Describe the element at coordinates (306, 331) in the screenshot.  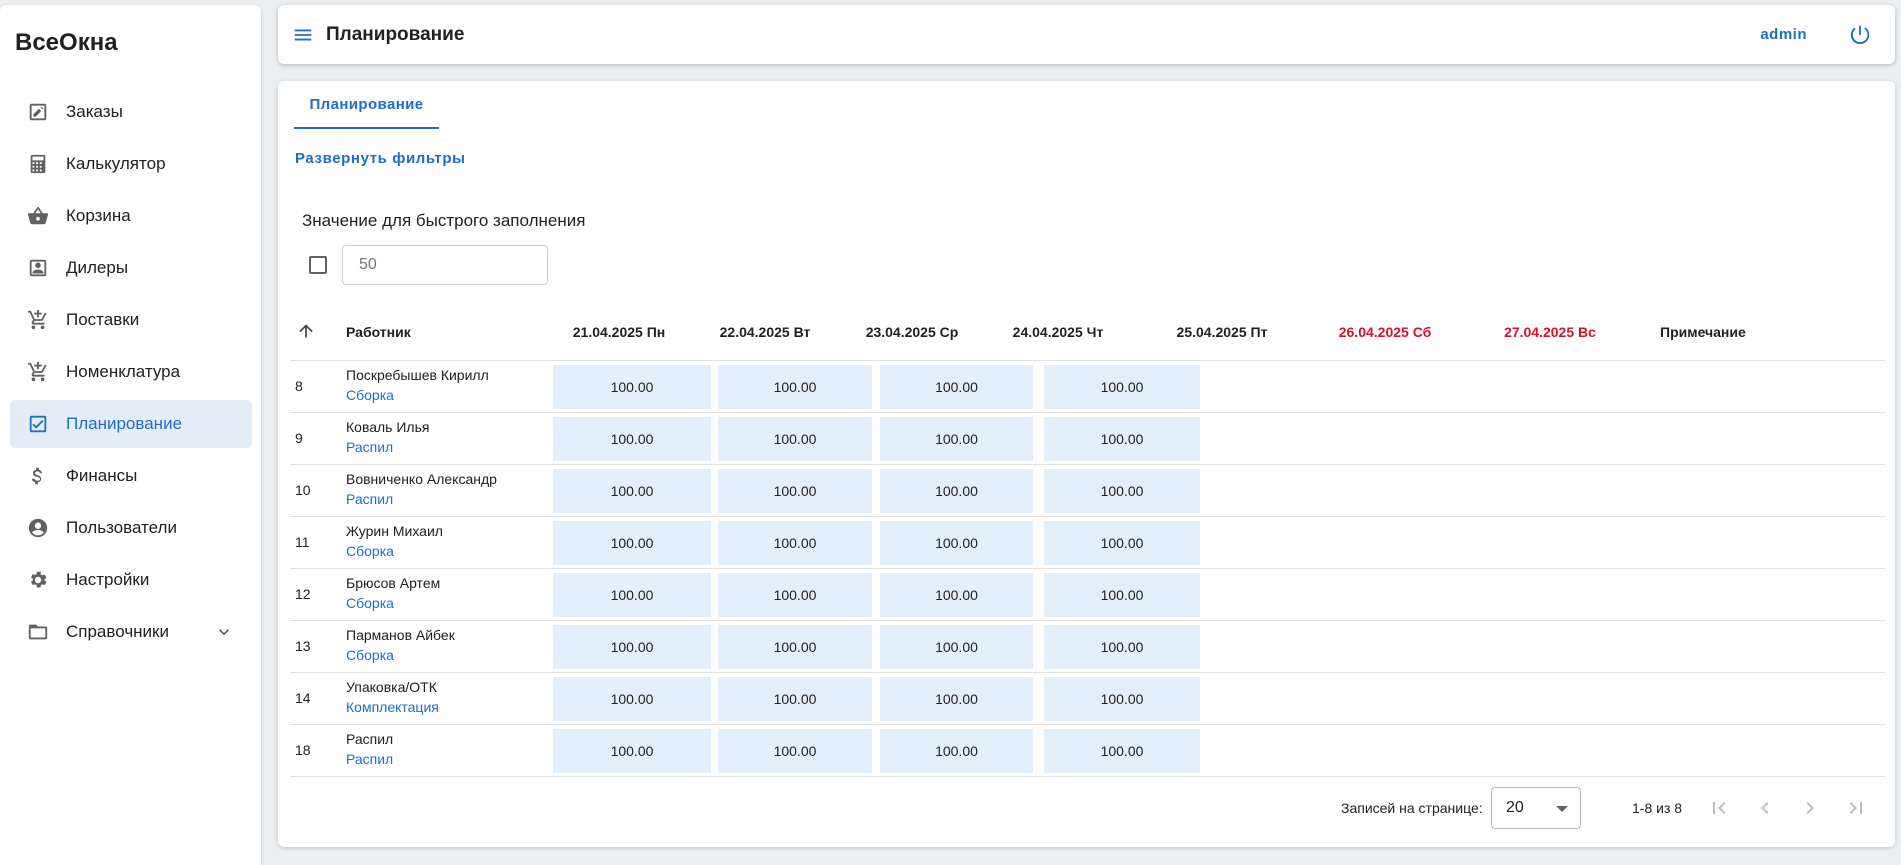
I see `sort-arrow-up-icon` at that location.